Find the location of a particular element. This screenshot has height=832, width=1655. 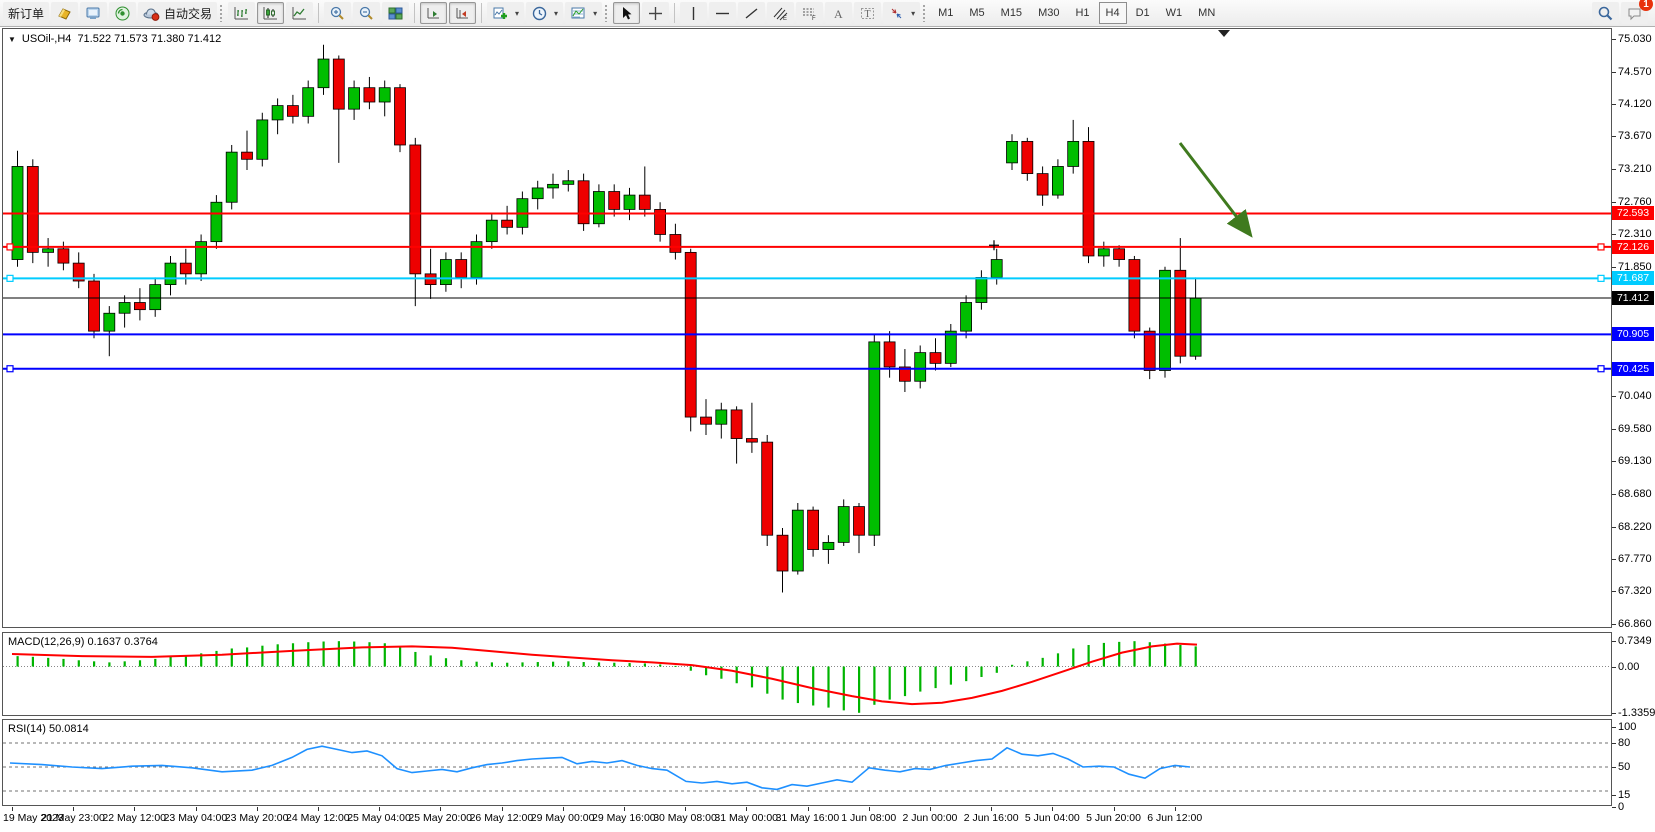

timeframe-H4: H4 is located at coordinates (1112, 13).